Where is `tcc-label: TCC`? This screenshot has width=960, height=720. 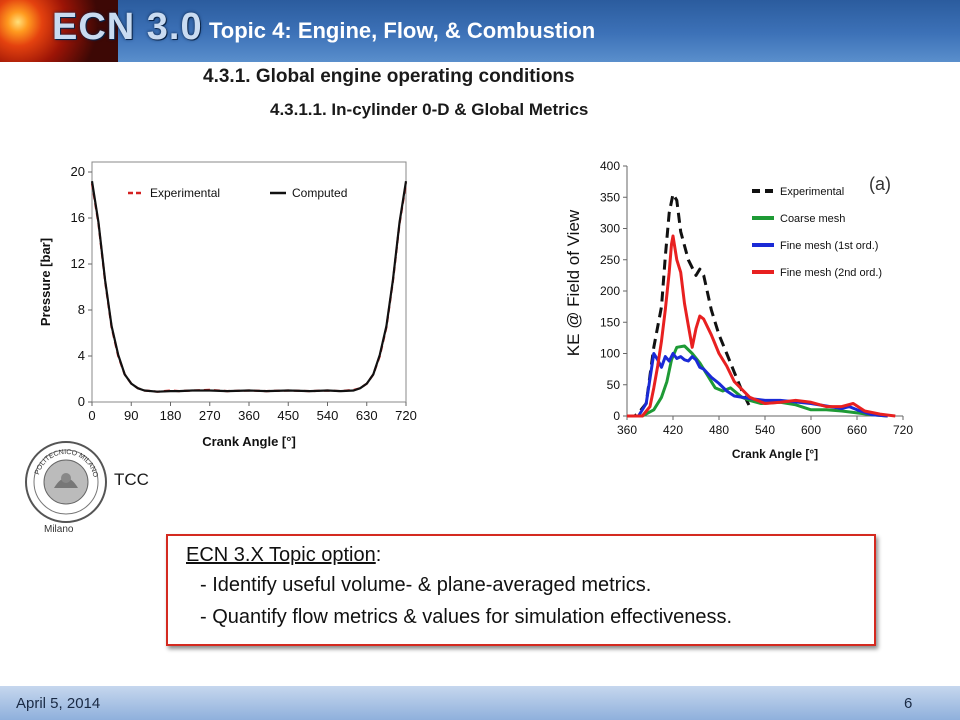
tcc-label: TCC is located at coordinates (131, 479).